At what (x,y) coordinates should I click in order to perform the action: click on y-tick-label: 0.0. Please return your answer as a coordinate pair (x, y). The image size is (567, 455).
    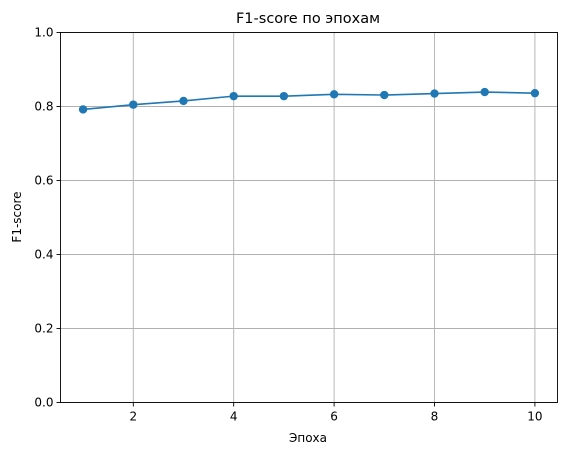
    Looking at the image, I should click on (43, 403).